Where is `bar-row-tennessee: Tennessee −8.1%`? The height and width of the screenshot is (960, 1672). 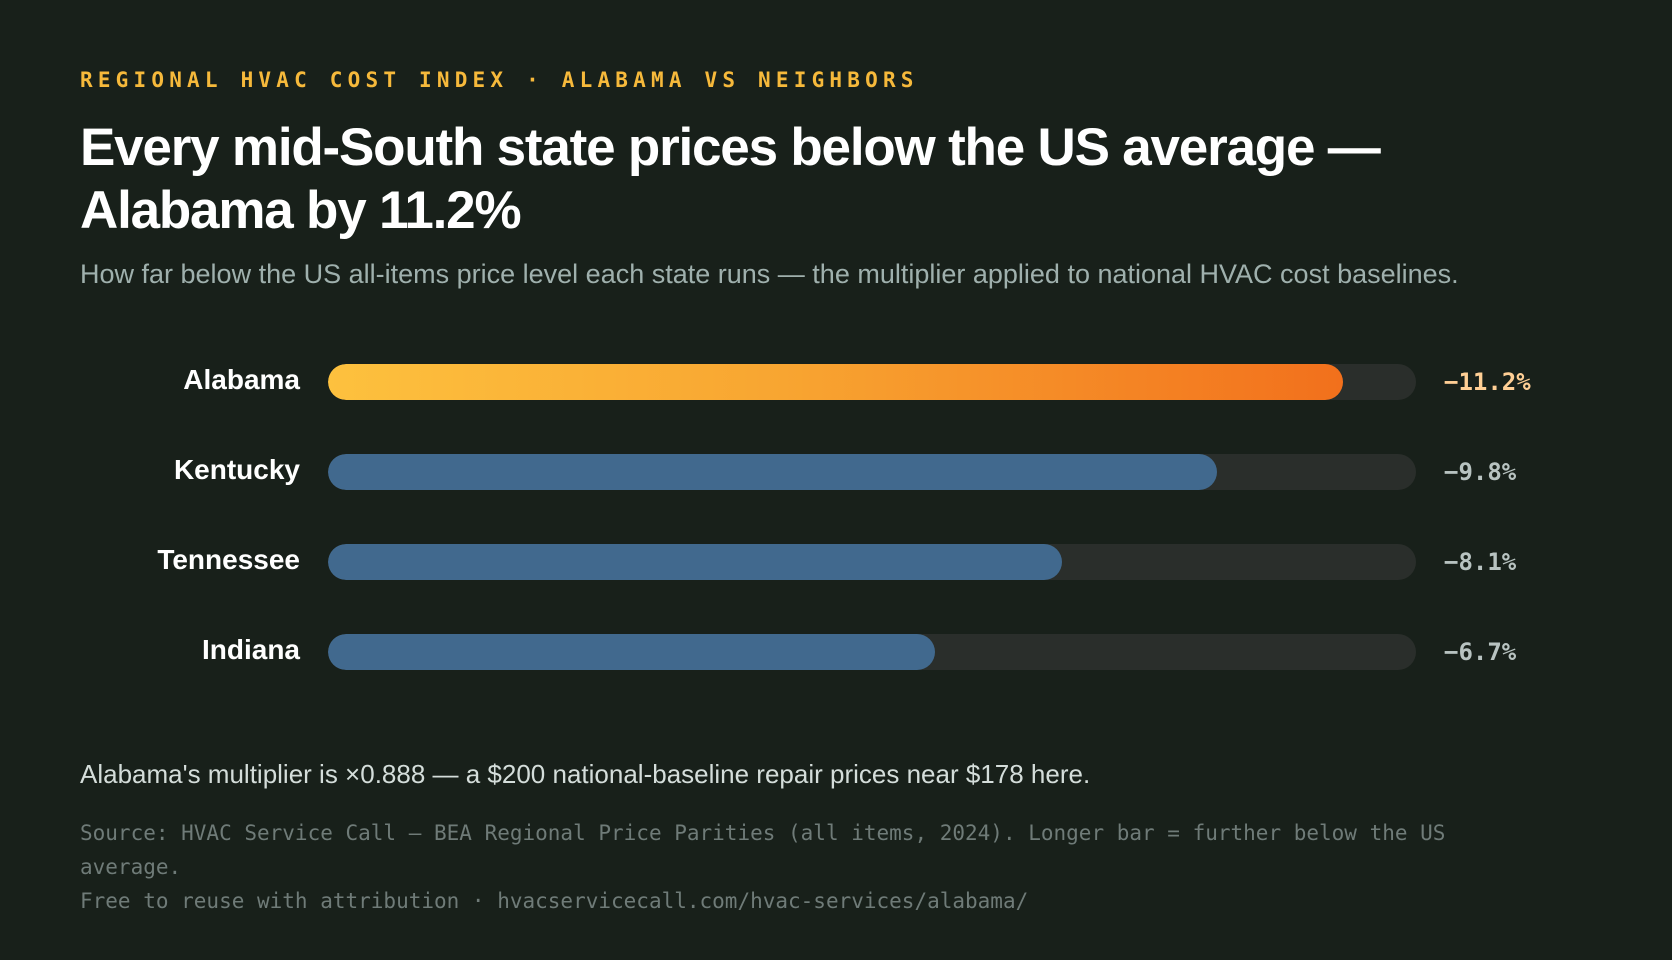
bar-row-tennessee: Tennessee −8.1% is located at coordinates (840, 560).